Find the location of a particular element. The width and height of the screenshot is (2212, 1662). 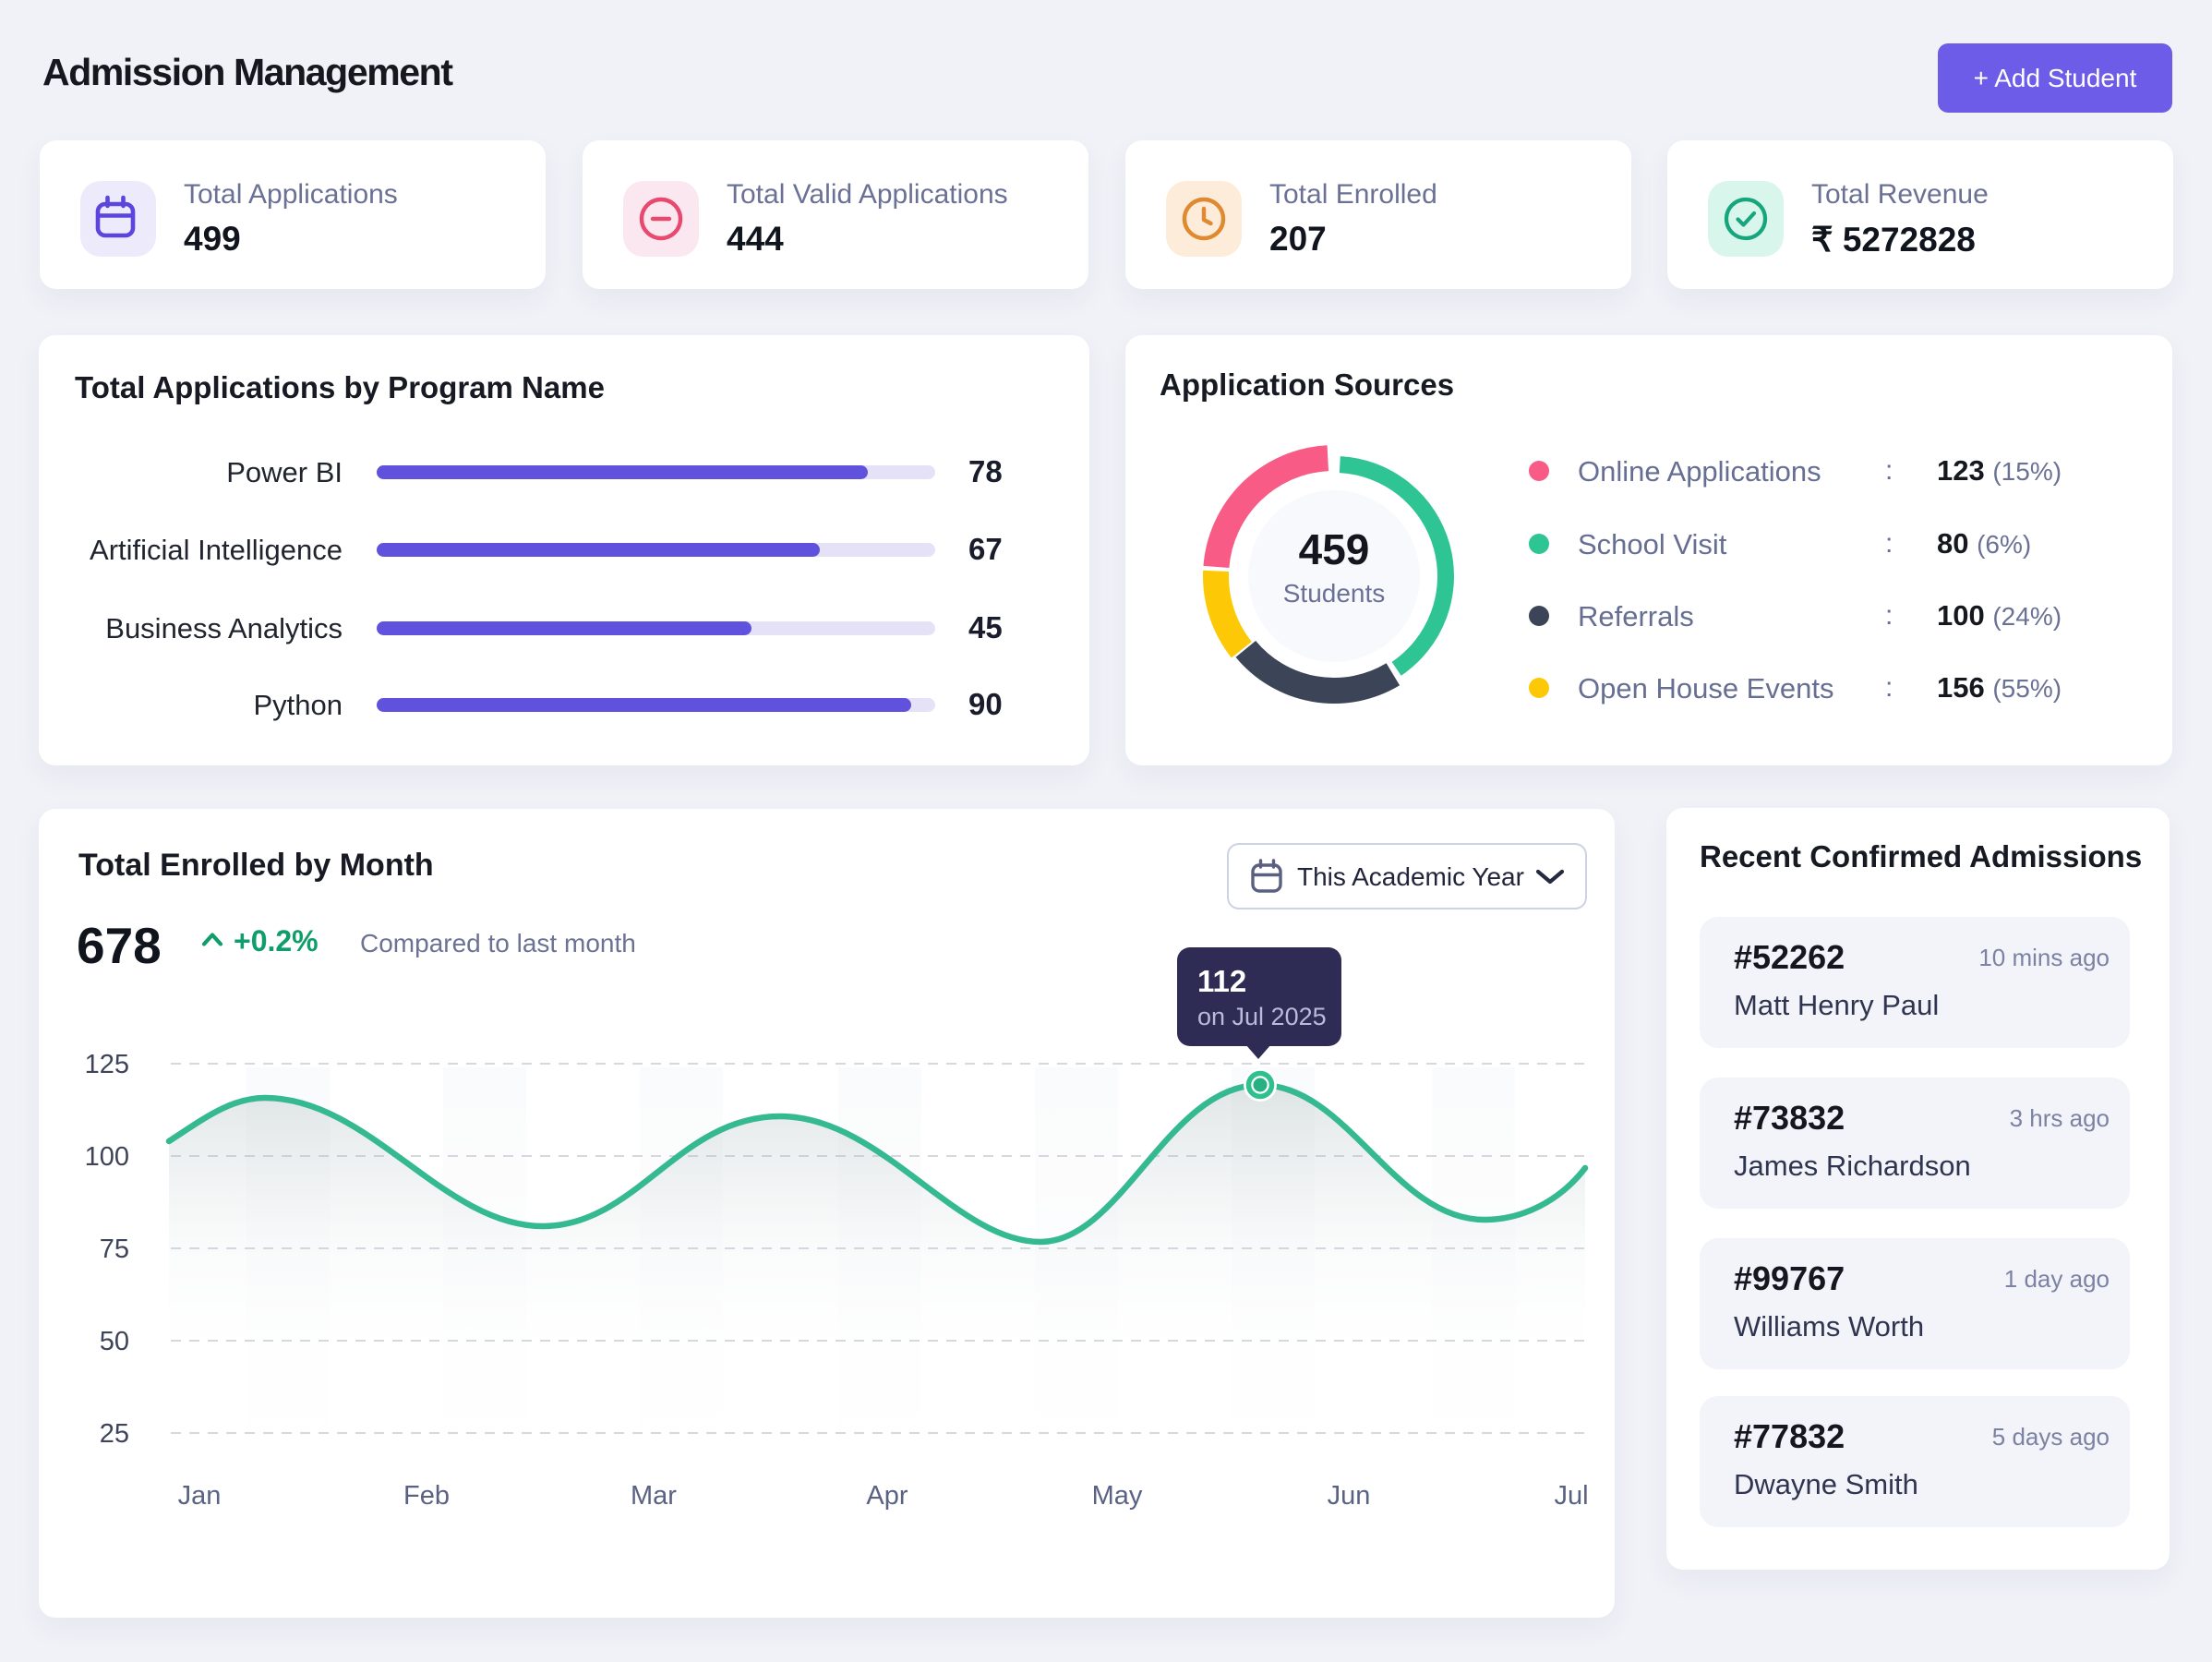

svg-text: May is located at coordinates (1117, 1496).